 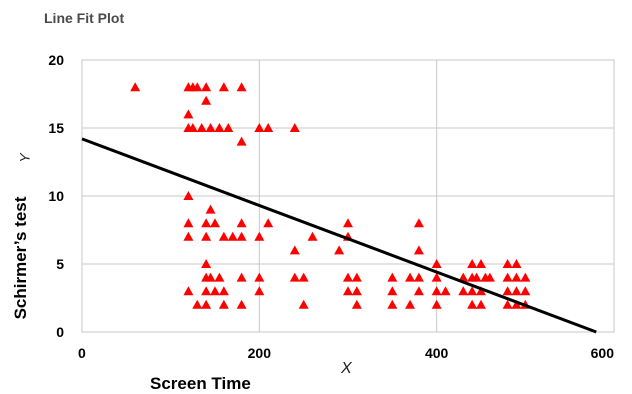 I want to click on y-tick-label: 0, so click(x=60, y=332).